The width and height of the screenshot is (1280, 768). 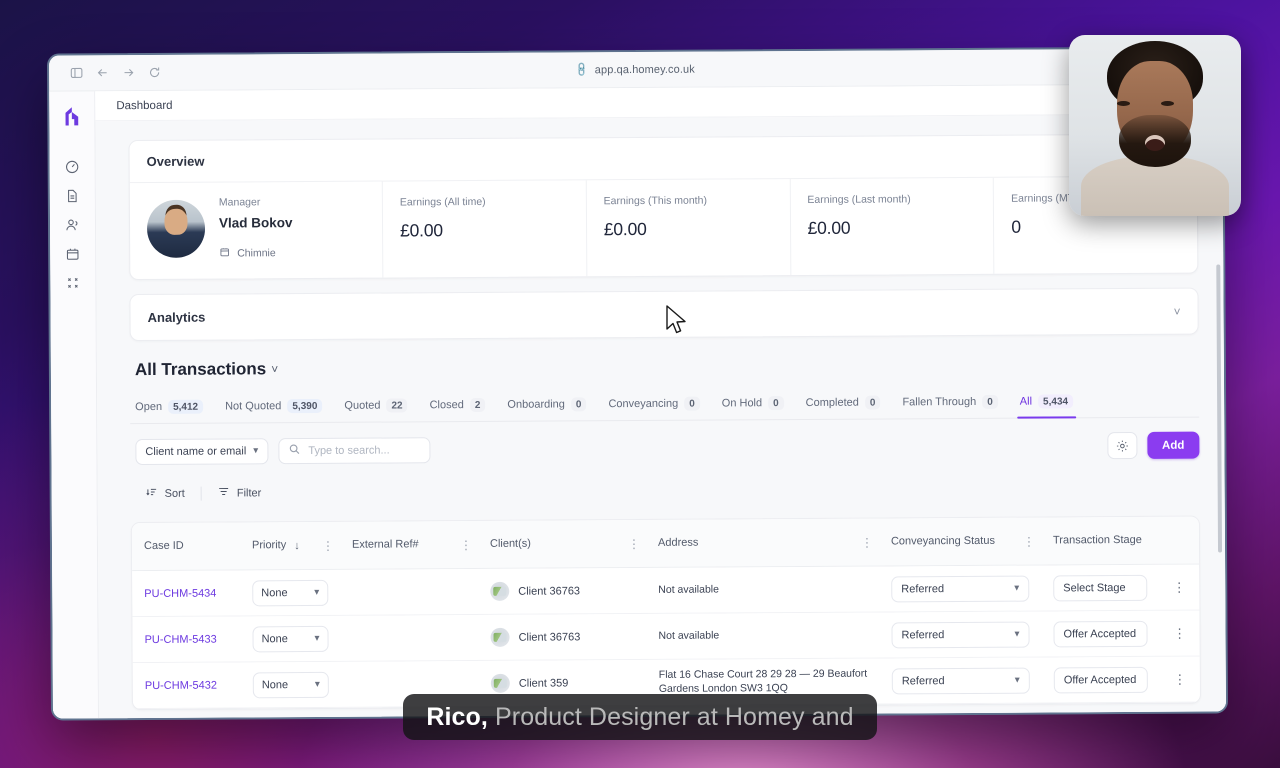 What do you see at coordinates (72, 224) in the screenshot?
I see `sidebar-item-clients` at bounding box center [72, 224].